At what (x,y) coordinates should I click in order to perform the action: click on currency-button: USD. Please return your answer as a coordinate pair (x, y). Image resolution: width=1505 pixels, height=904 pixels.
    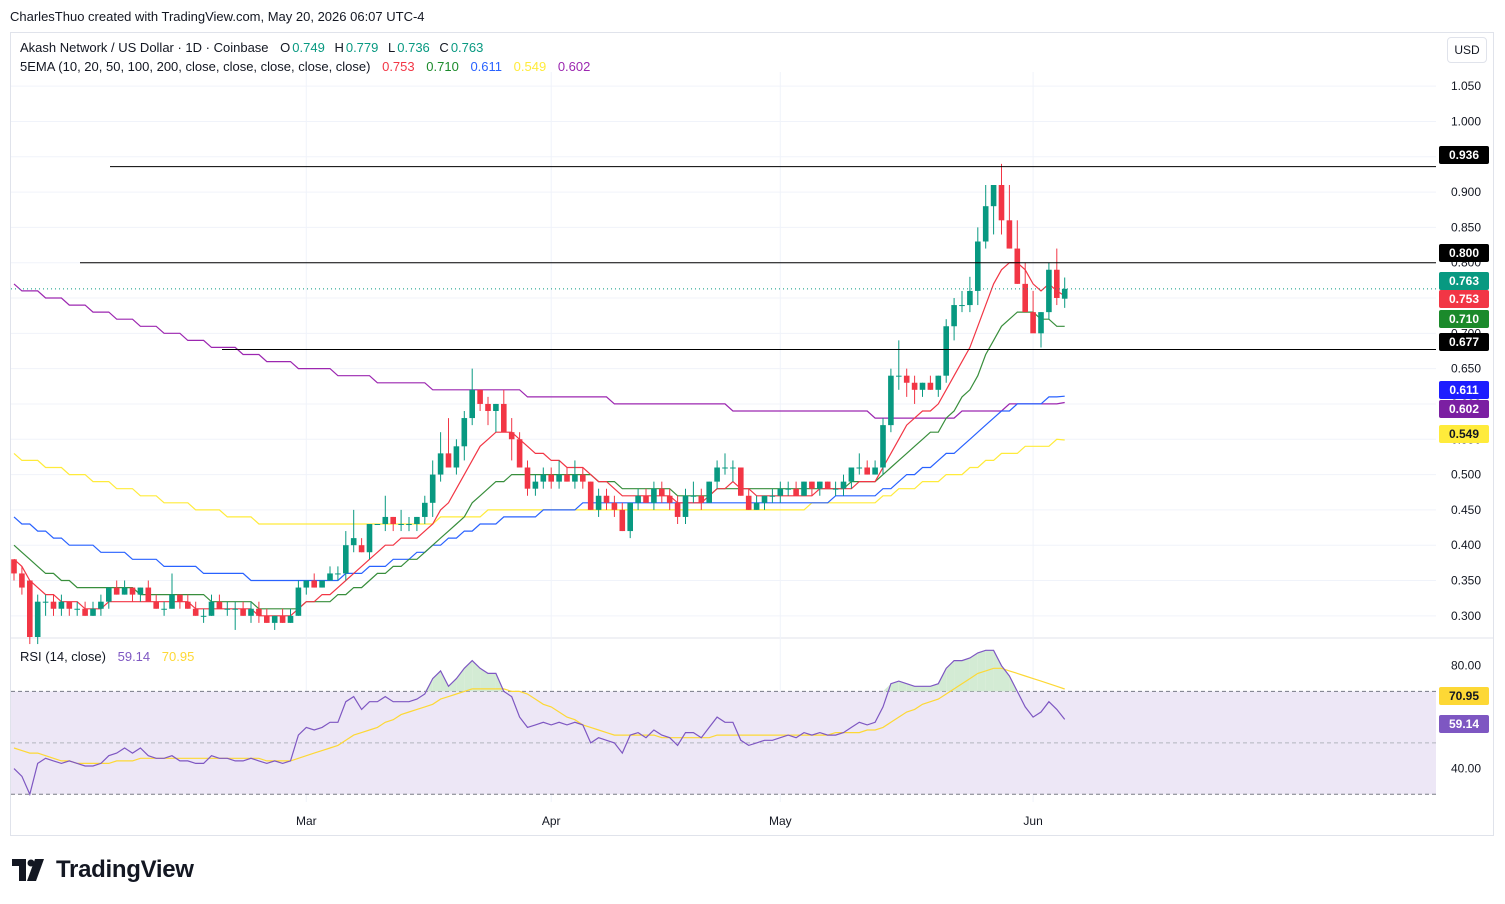
    Looking at the image, I should click on (1467, 50).